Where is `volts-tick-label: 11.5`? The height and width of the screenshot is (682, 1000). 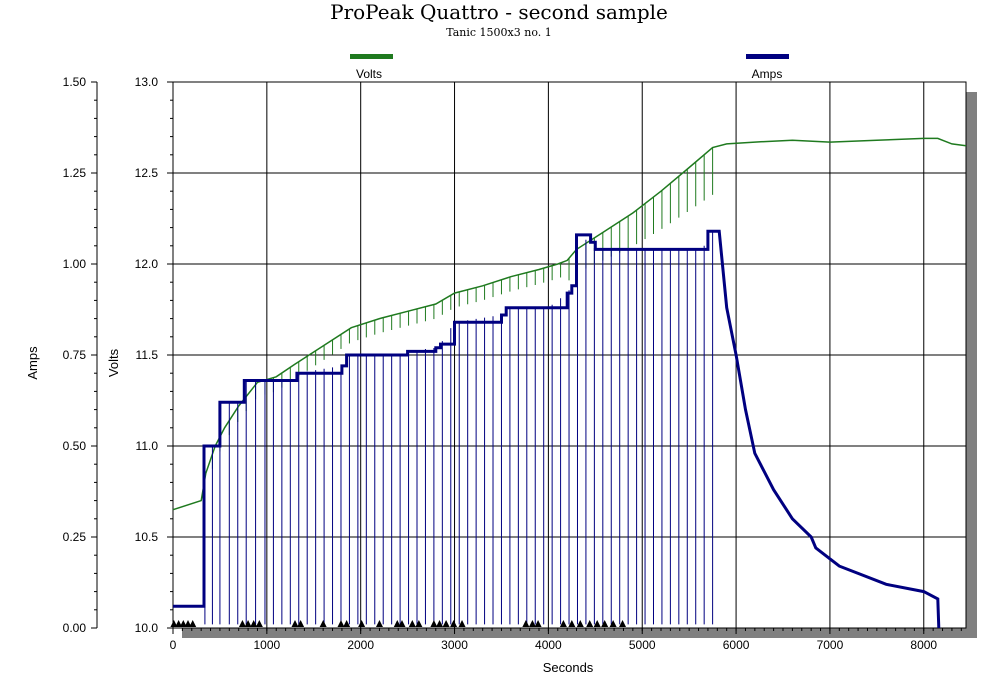 volts-tick-label: 11.5 is located at coordinates (147, 355).